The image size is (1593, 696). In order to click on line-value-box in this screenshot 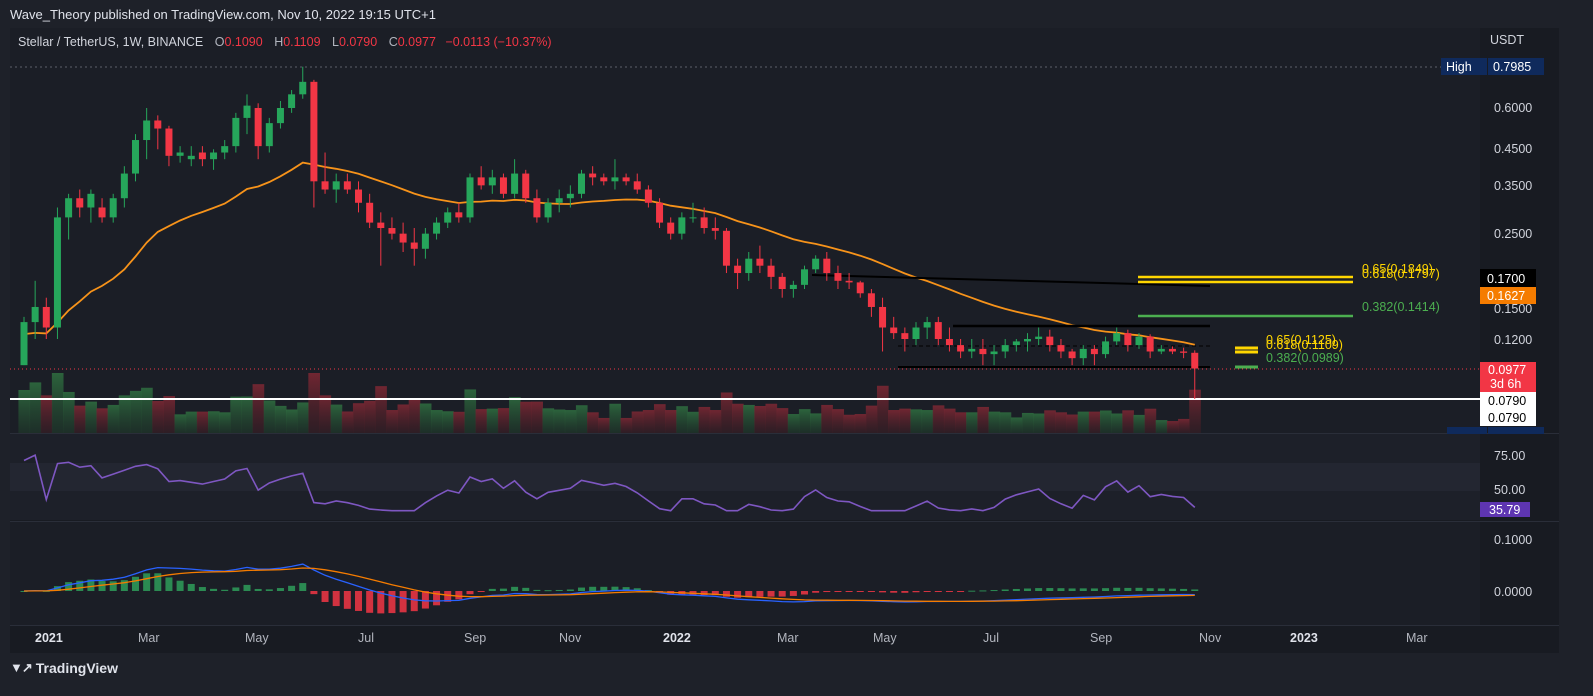, I will do `click(1508, 400)`.